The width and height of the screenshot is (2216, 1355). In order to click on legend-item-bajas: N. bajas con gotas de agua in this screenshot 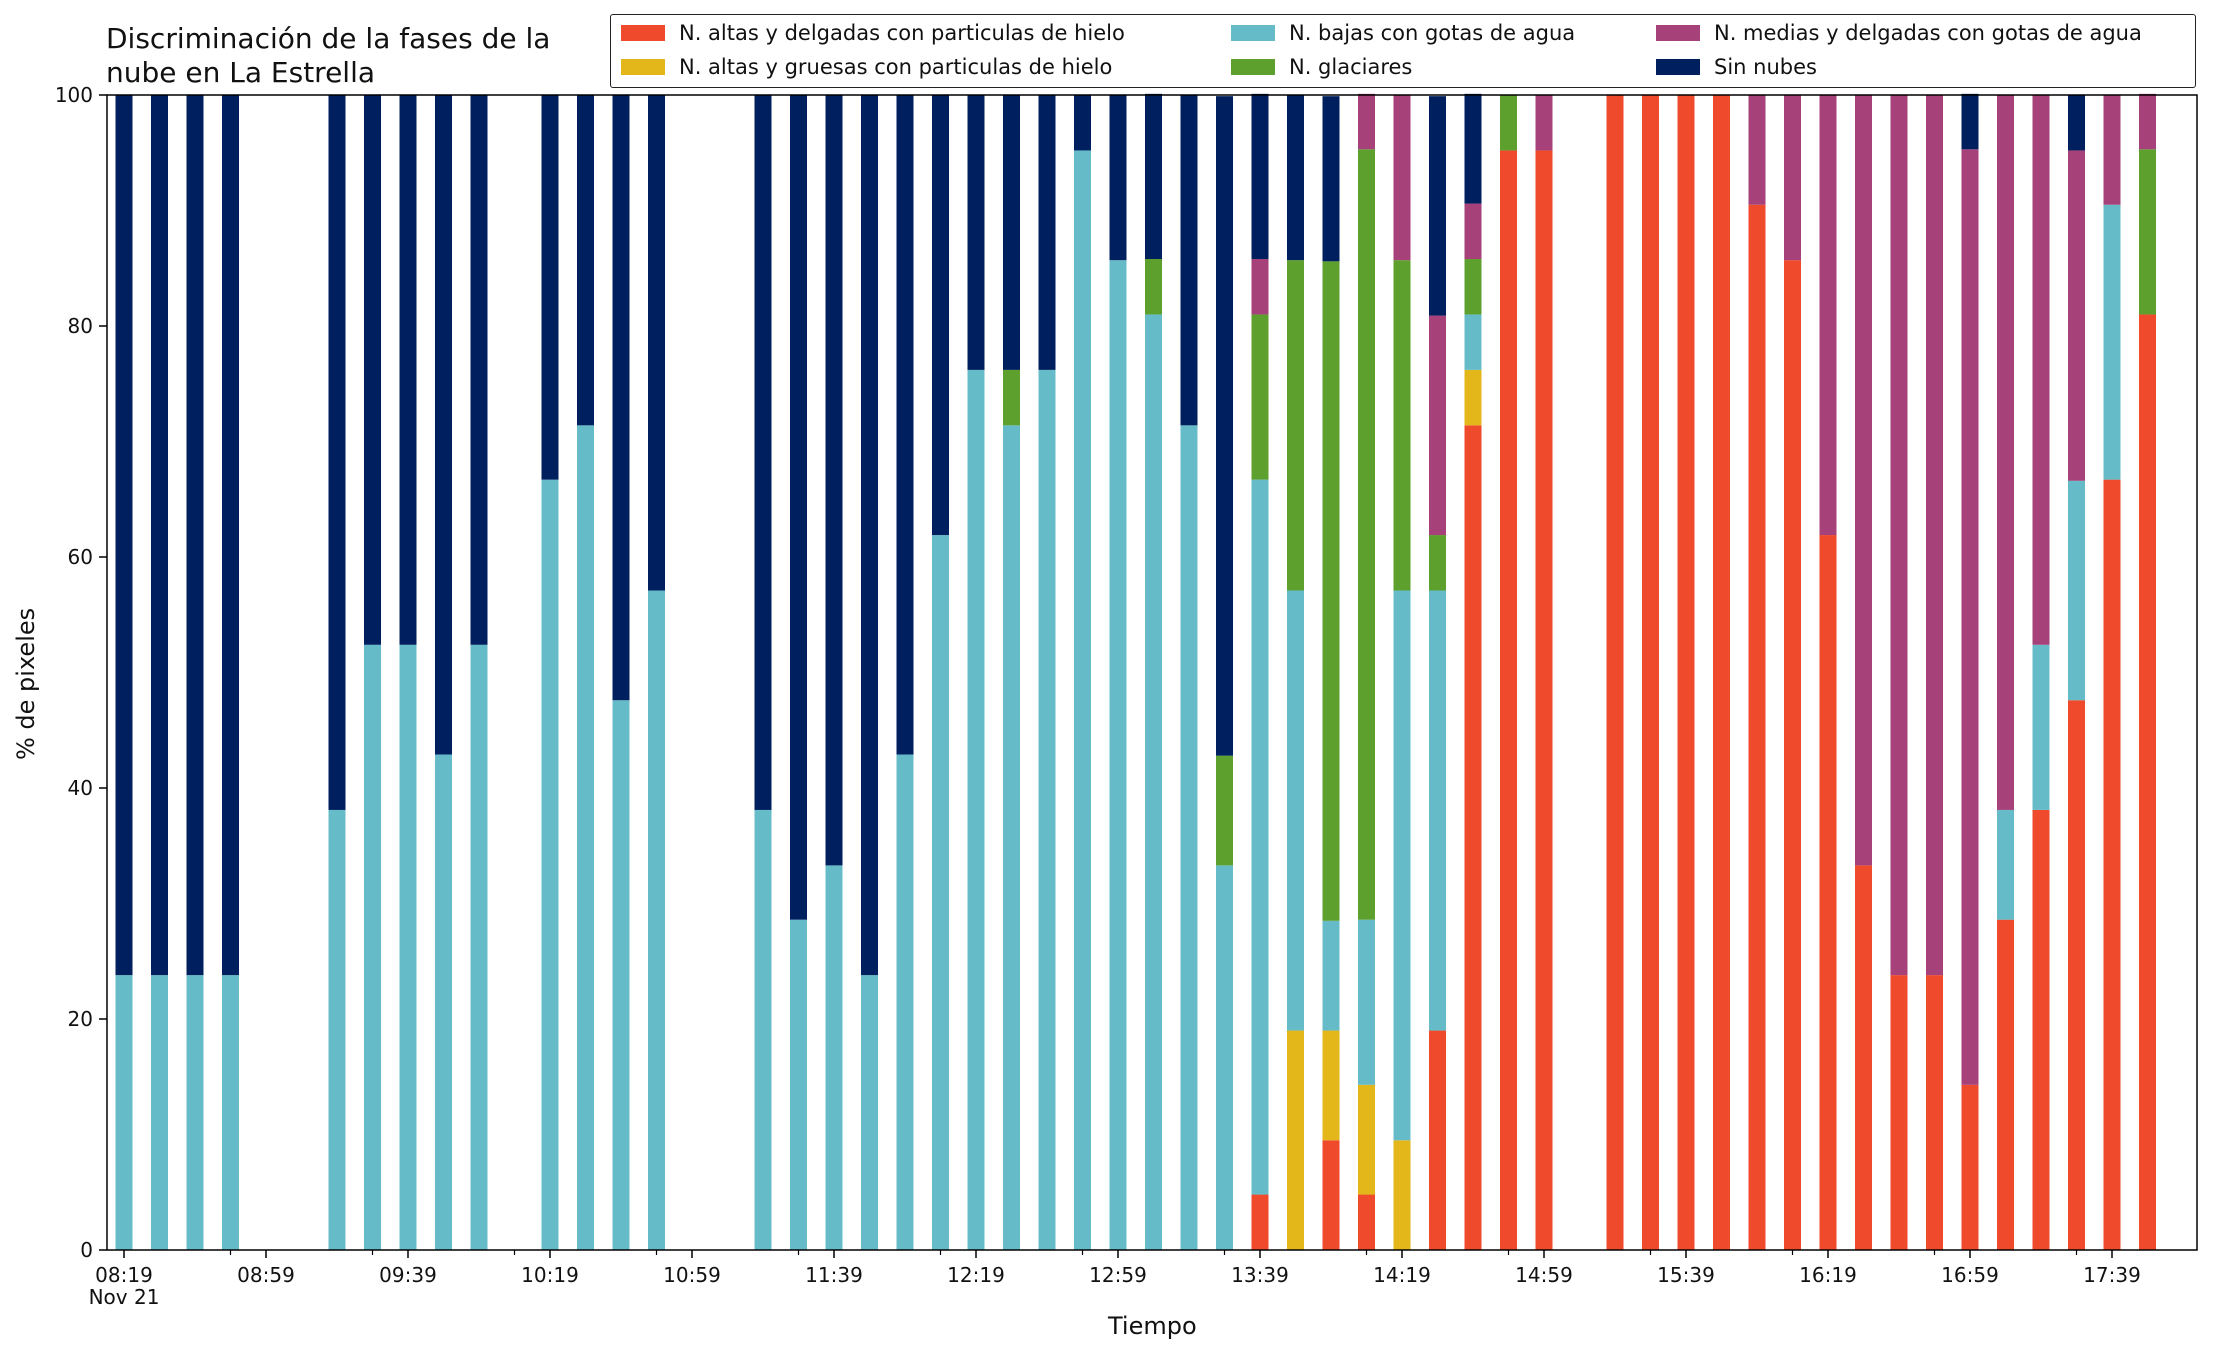, I will do `click(1403, 33)`.